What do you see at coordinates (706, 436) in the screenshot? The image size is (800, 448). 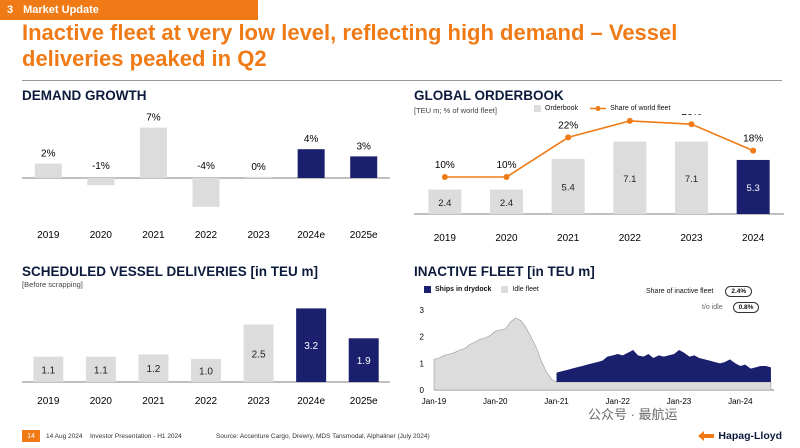 I see `logo-icon` at bounding box center [706, 436].